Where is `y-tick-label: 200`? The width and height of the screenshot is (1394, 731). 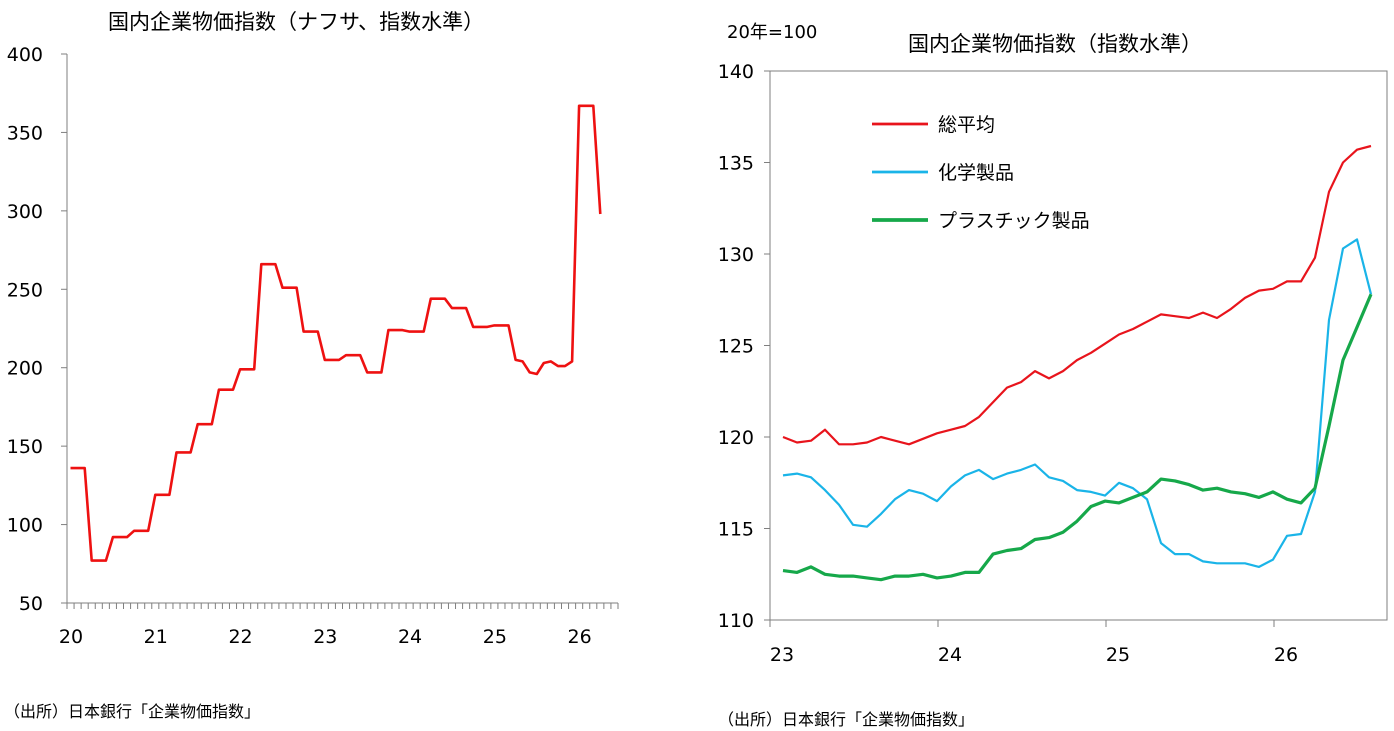 y-tick-label: 200 is located at coordinates (25, 369).